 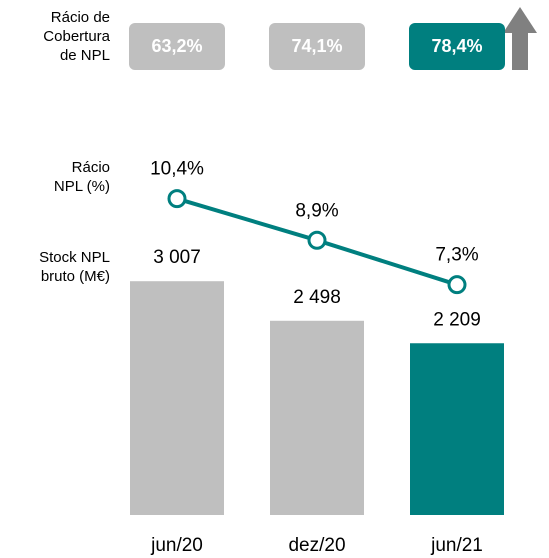 I want to click on coverage-label: Rácio de Cobertura de NPL, so click(x=76, y=36).